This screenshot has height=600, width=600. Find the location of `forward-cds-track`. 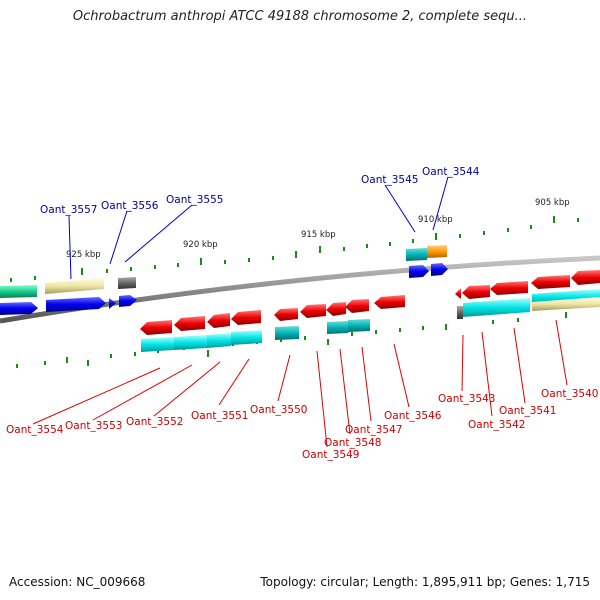

forward-cds-track is located at coordinates (224, 289).